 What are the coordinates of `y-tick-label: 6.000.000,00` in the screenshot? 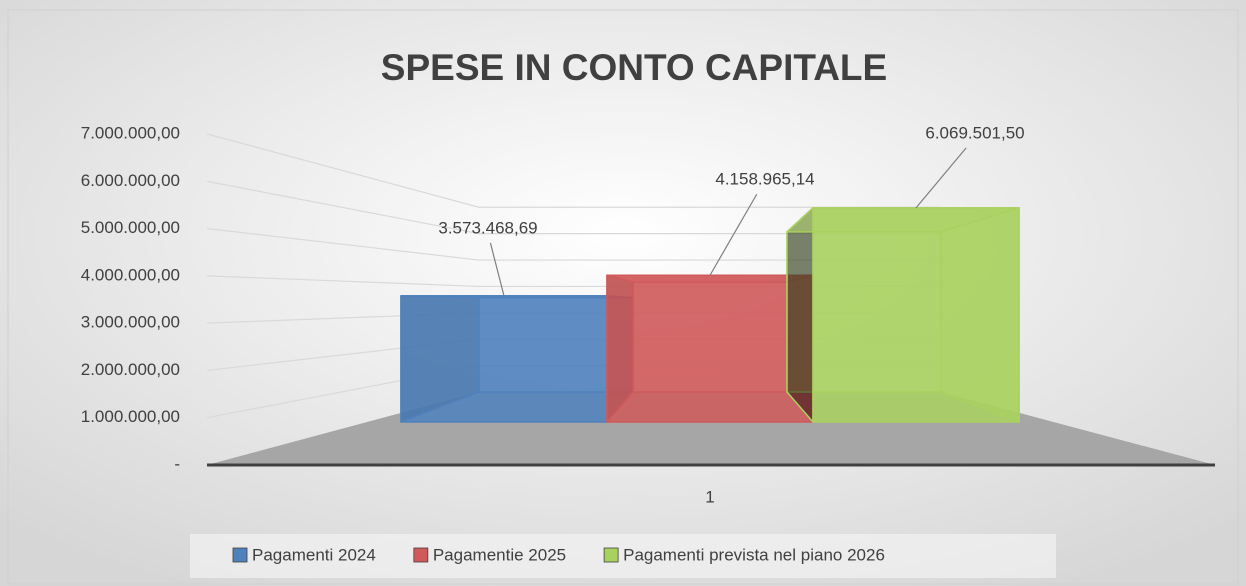 It's located at (130, 180).